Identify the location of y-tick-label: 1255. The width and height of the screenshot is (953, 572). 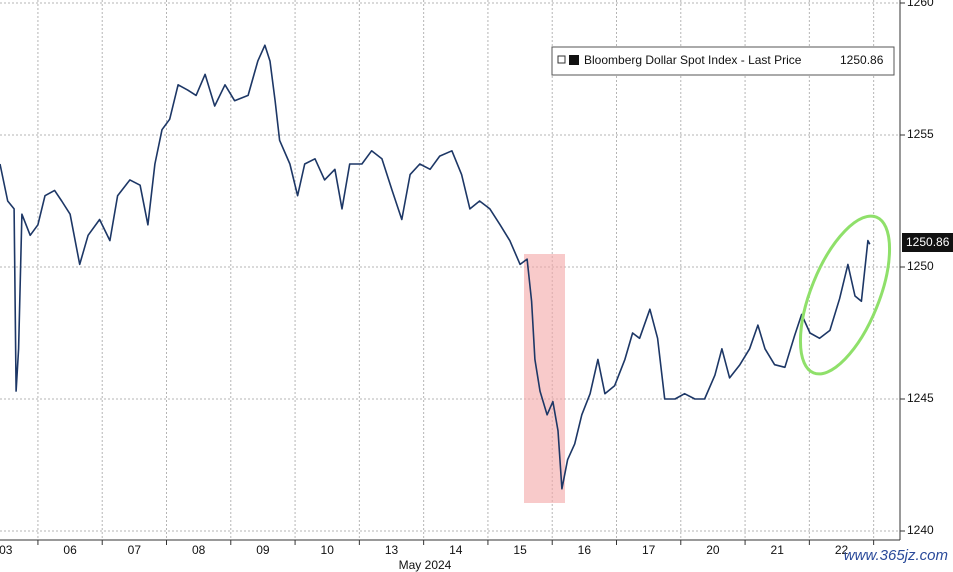
(920, 134).